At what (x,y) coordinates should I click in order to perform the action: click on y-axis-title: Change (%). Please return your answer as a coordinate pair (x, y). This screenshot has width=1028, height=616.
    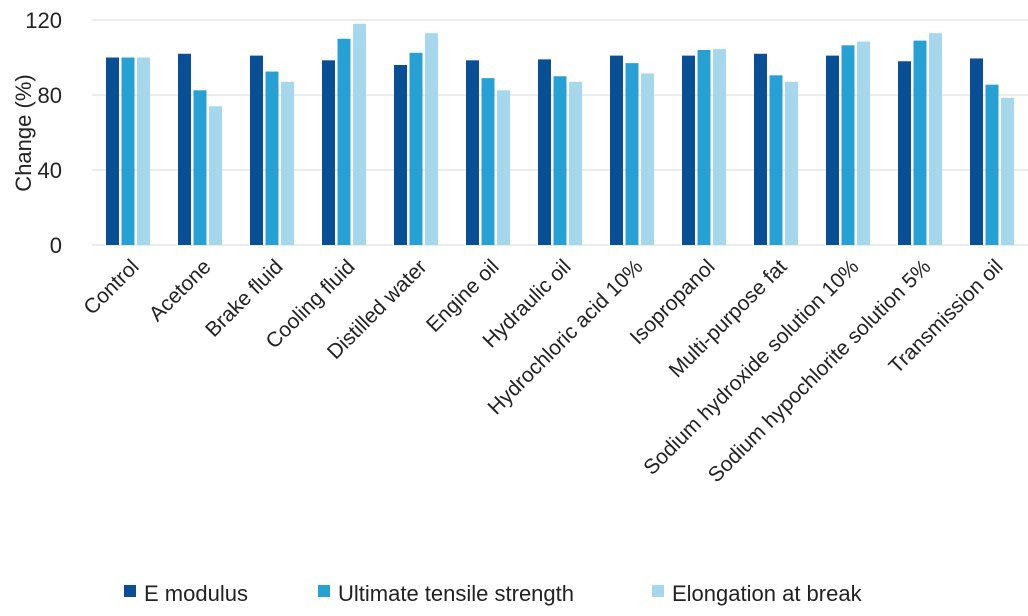
    Looking at the image, I should click on (23, 132).